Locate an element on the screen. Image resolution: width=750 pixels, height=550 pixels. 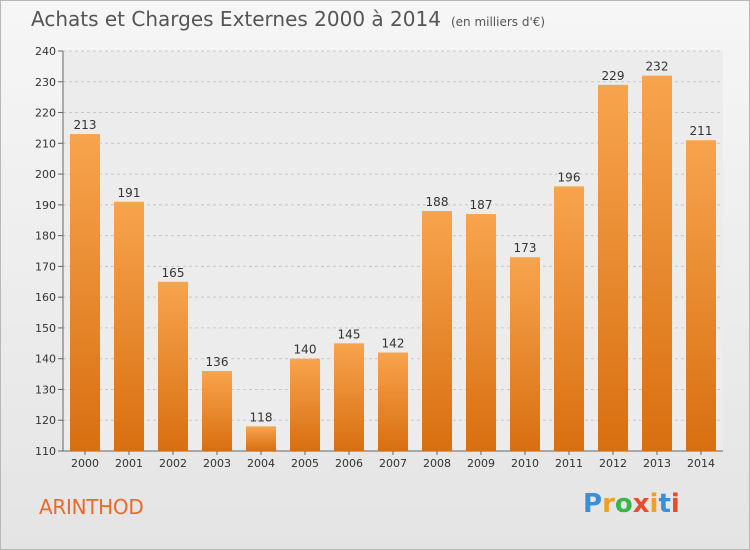
bar-value-label: 165 is located at coordinates (173, 273).